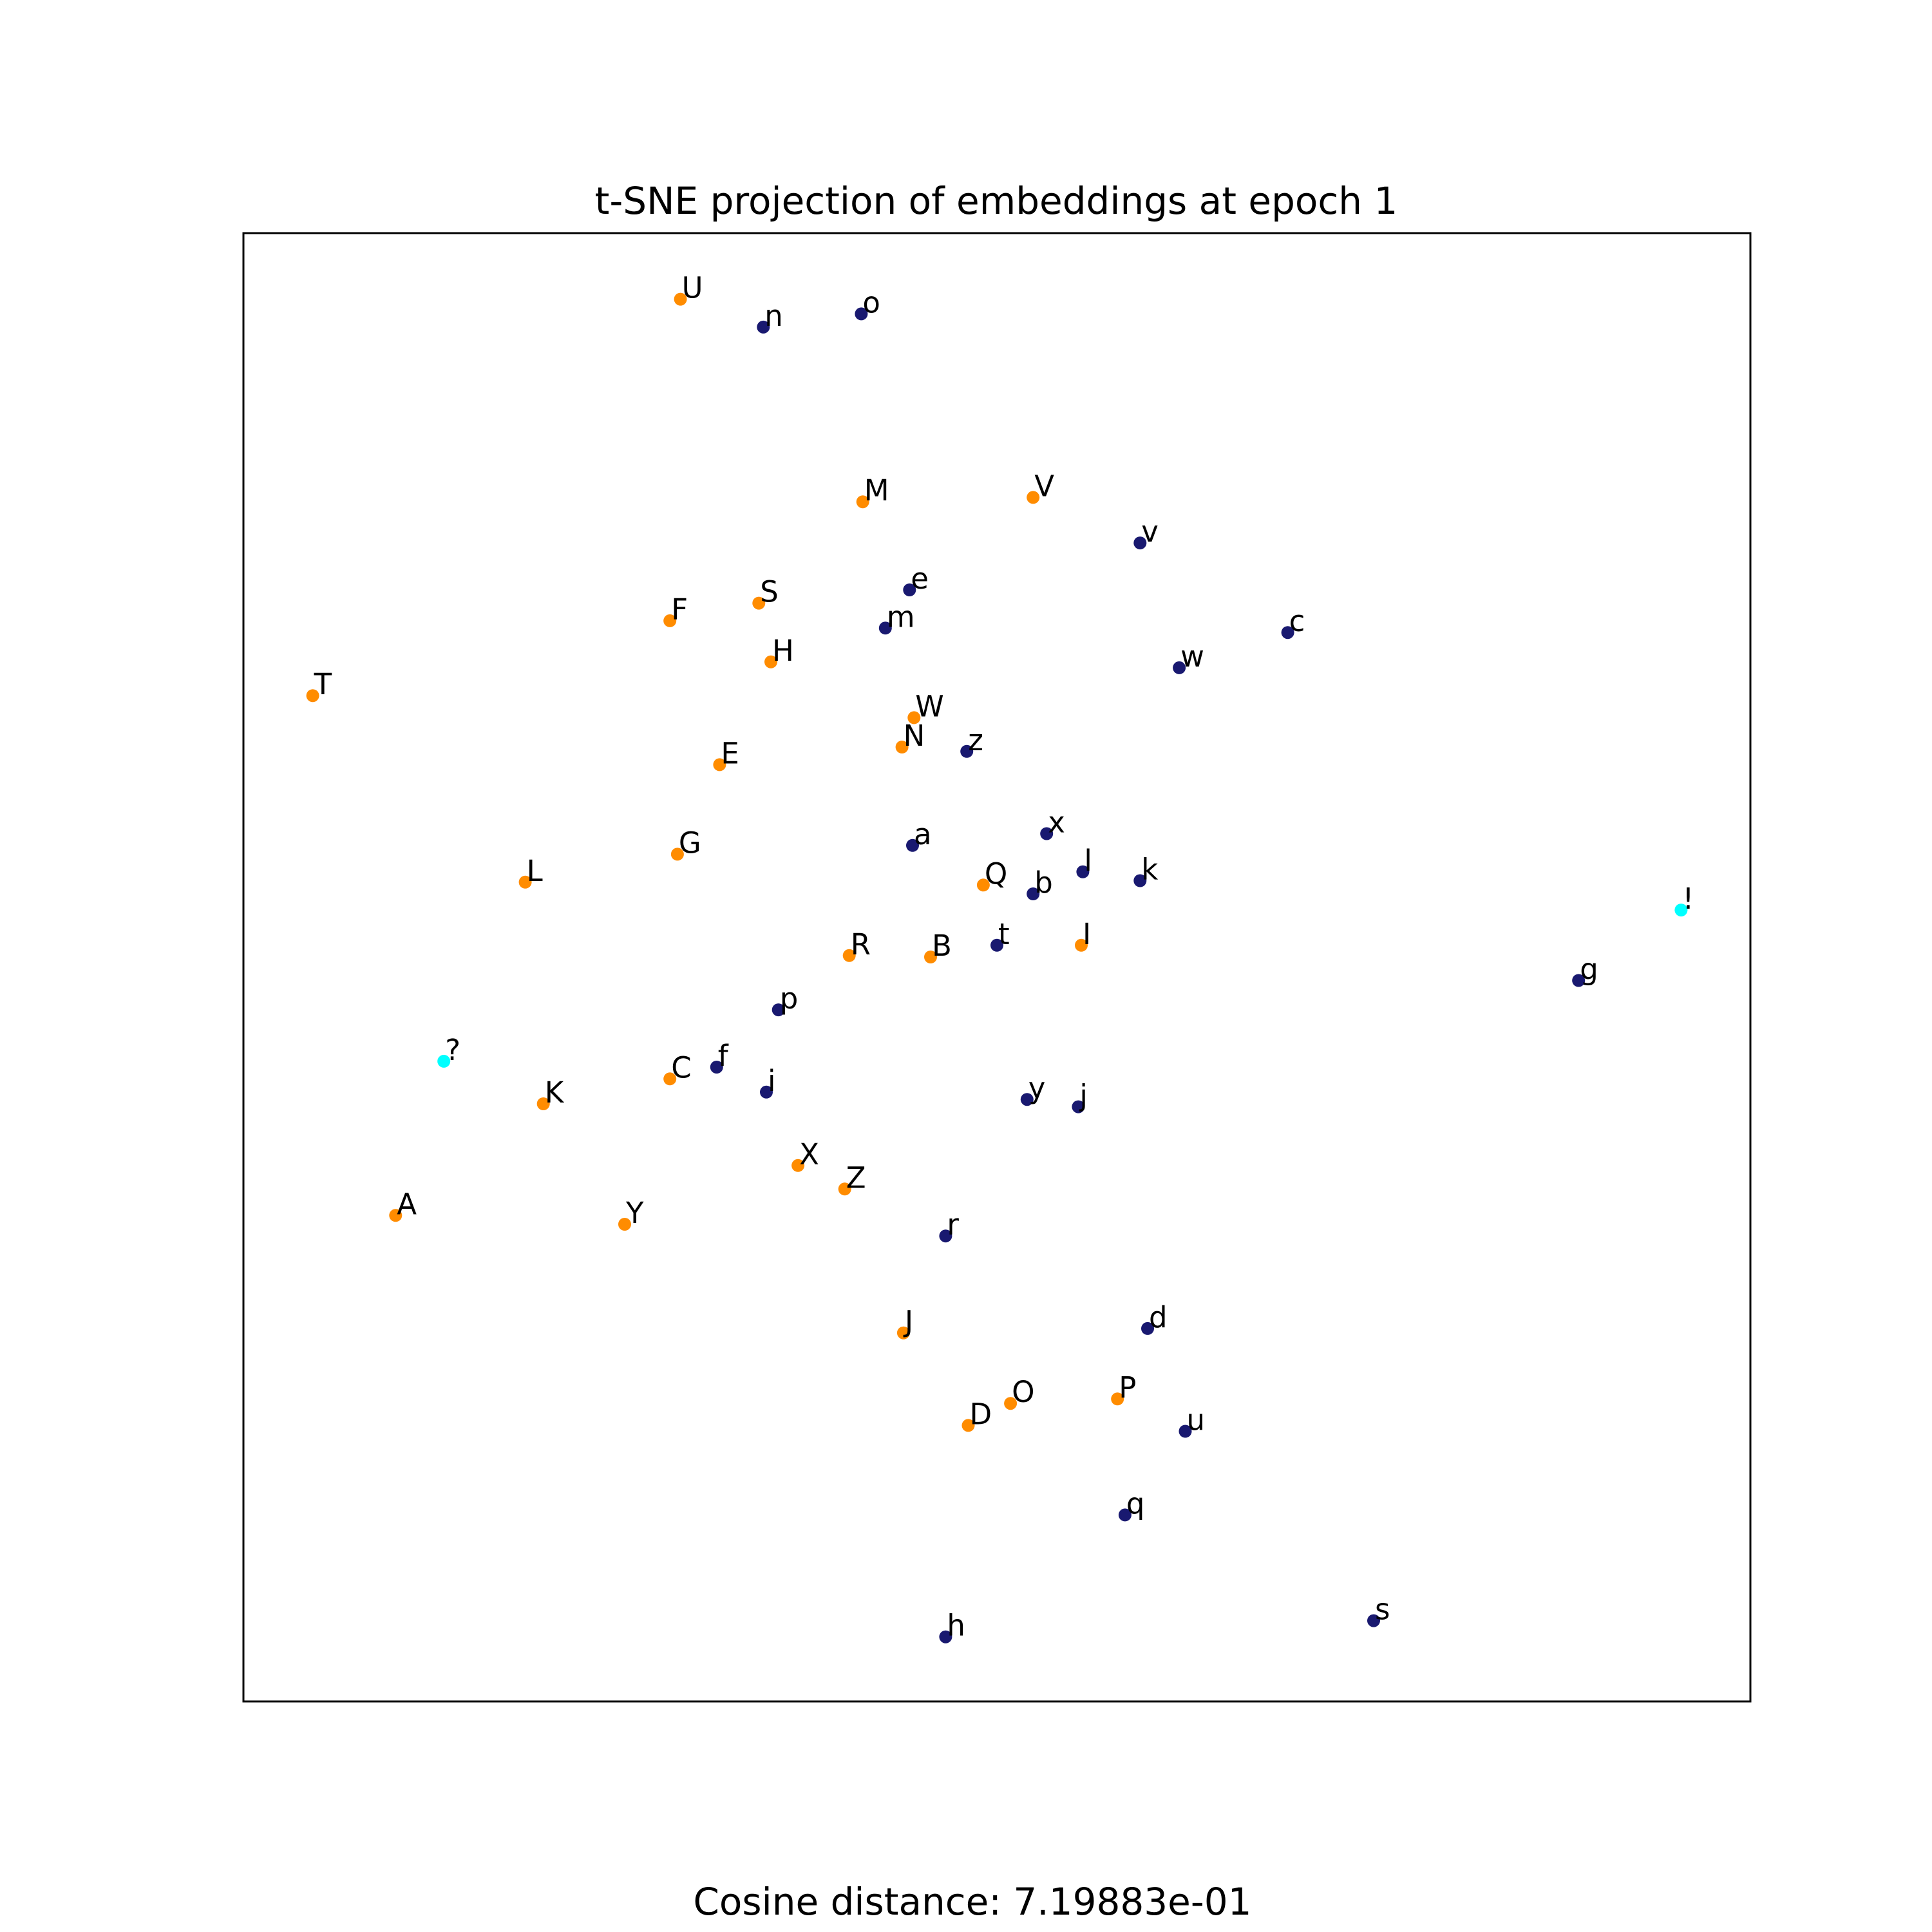 This screenshot has height=1932, width=1932. Describe the element at coordinates (1088, 861) in the screenshot. I see `point-label: l` at that location.